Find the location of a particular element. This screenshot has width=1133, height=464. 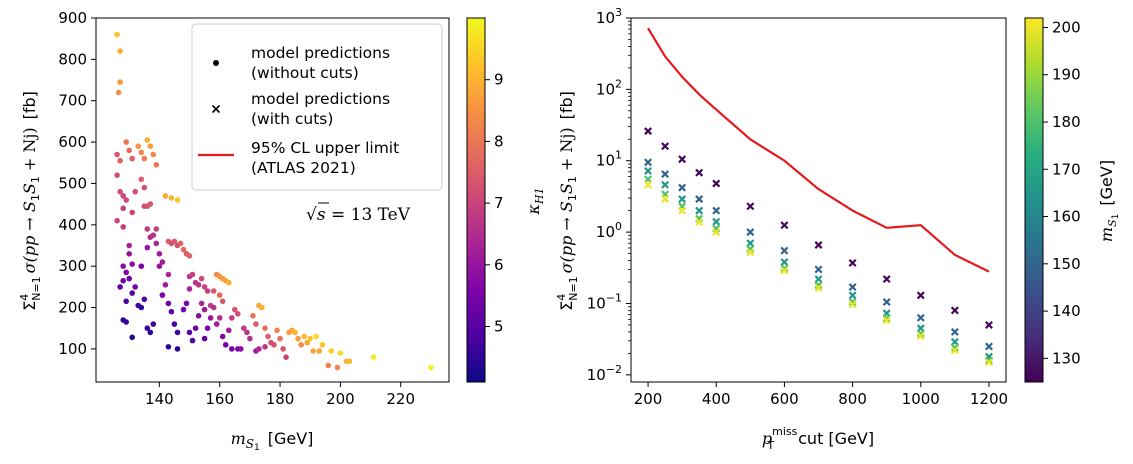

legend-marker-cross is located at coordinates (216, 109).